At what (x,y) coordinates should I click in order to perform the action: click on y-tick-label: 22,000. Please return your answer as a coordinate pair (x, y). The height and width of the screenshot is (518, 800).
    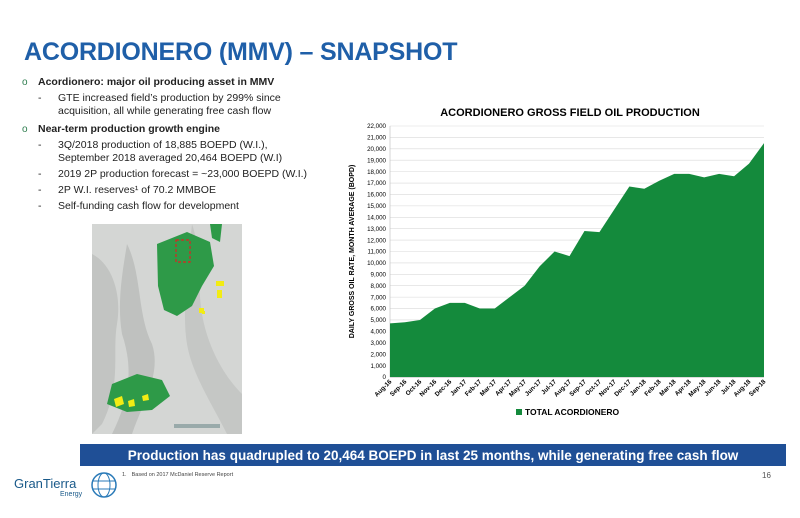
    Looking at the image, I should click on (376, 126).